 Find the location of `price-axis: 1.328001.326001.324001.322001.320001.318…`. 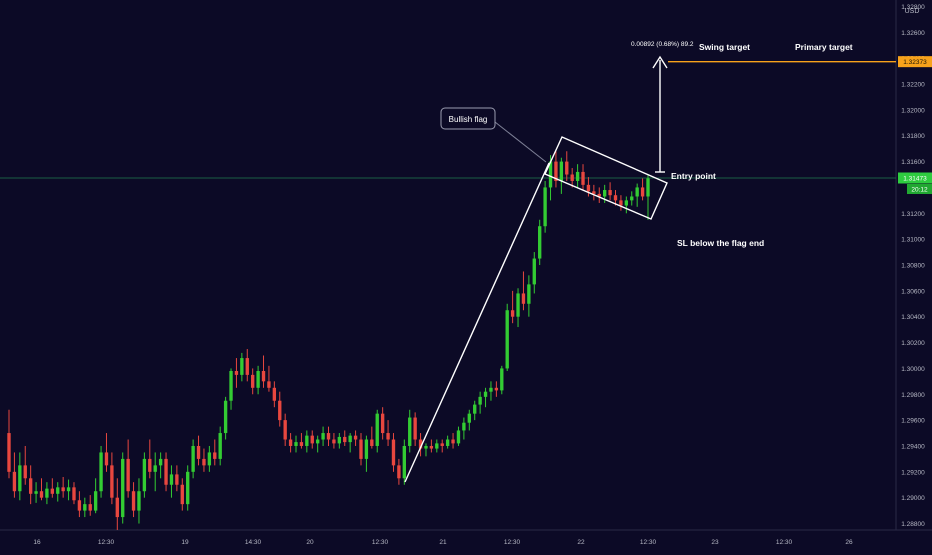

price-axis: 1.328001.326001.324001.322001.320001.318… is located at coordinates (913, 266).